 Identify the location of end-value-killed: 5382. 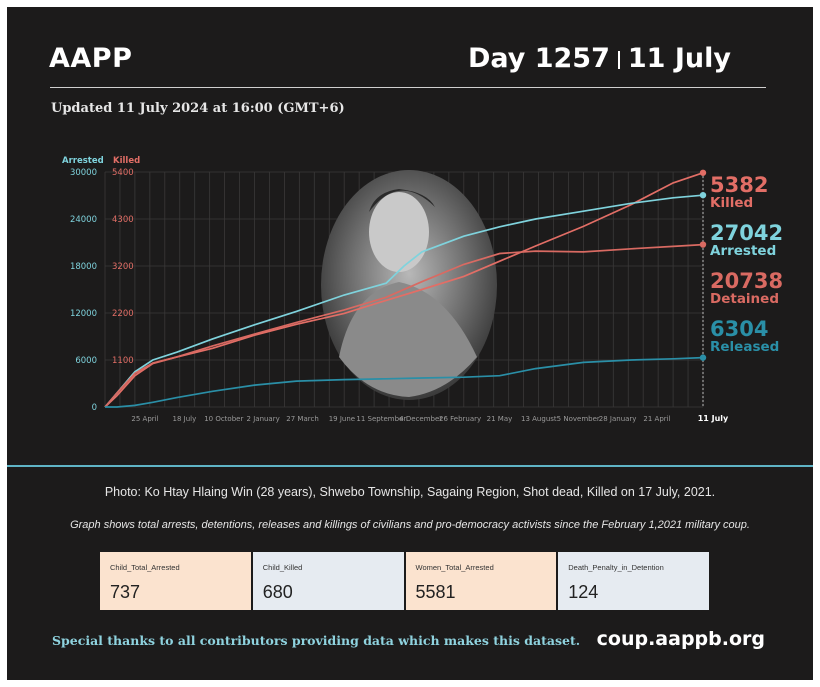
(739, 185).